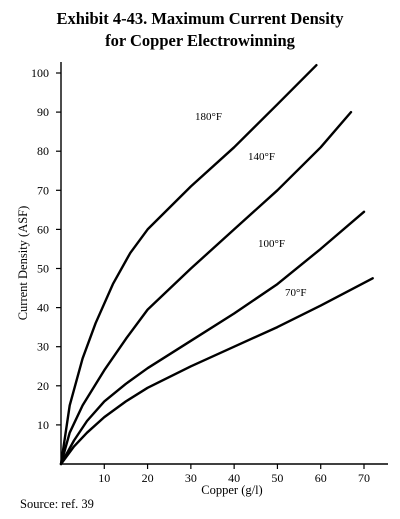 This screenshot has height=519, width=400. Describe the element at coordinates (43, 425) in the screenshot. I see `y-tick-label: 10` at that location.